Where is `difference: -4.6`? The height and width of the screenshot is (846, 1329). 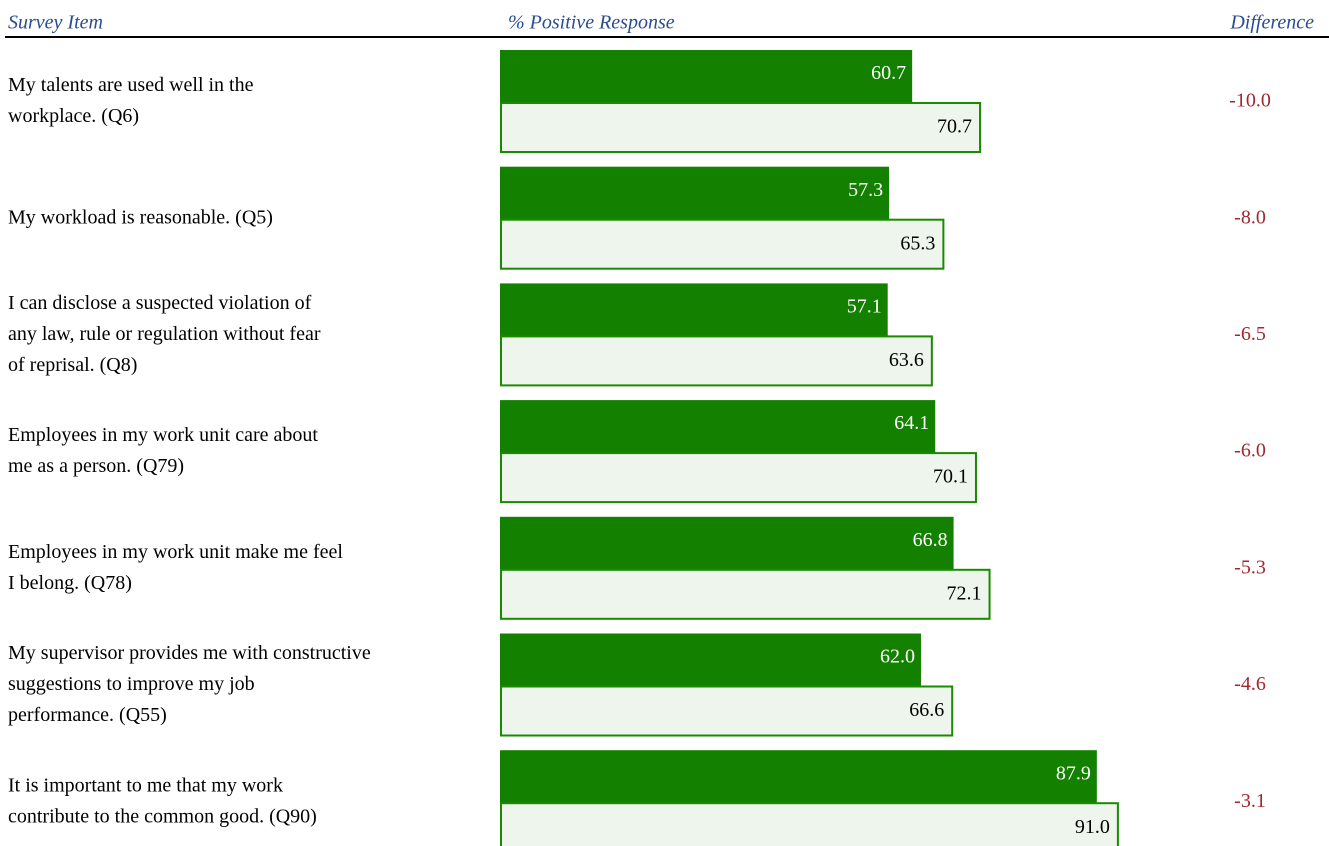
difference: -4.6 is located at coordinates (1250, 684).